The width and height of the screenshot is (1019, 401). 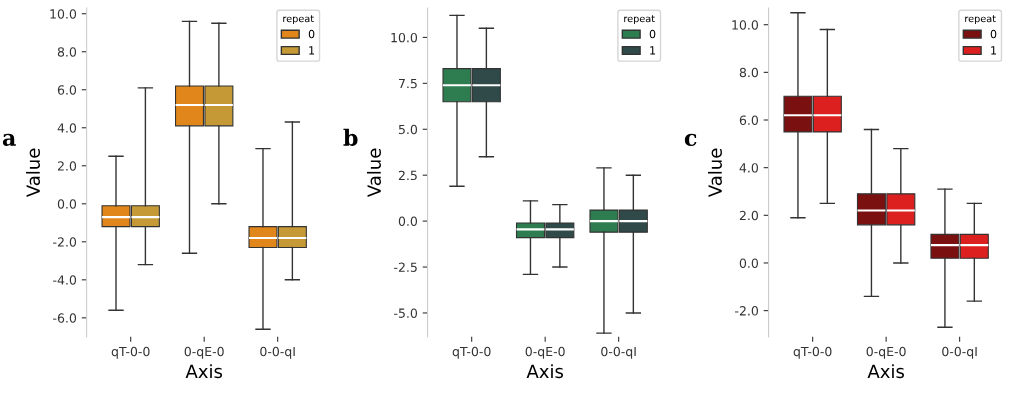 I want to click on y-tick-label: -4.0, so click(x=65, y=280).